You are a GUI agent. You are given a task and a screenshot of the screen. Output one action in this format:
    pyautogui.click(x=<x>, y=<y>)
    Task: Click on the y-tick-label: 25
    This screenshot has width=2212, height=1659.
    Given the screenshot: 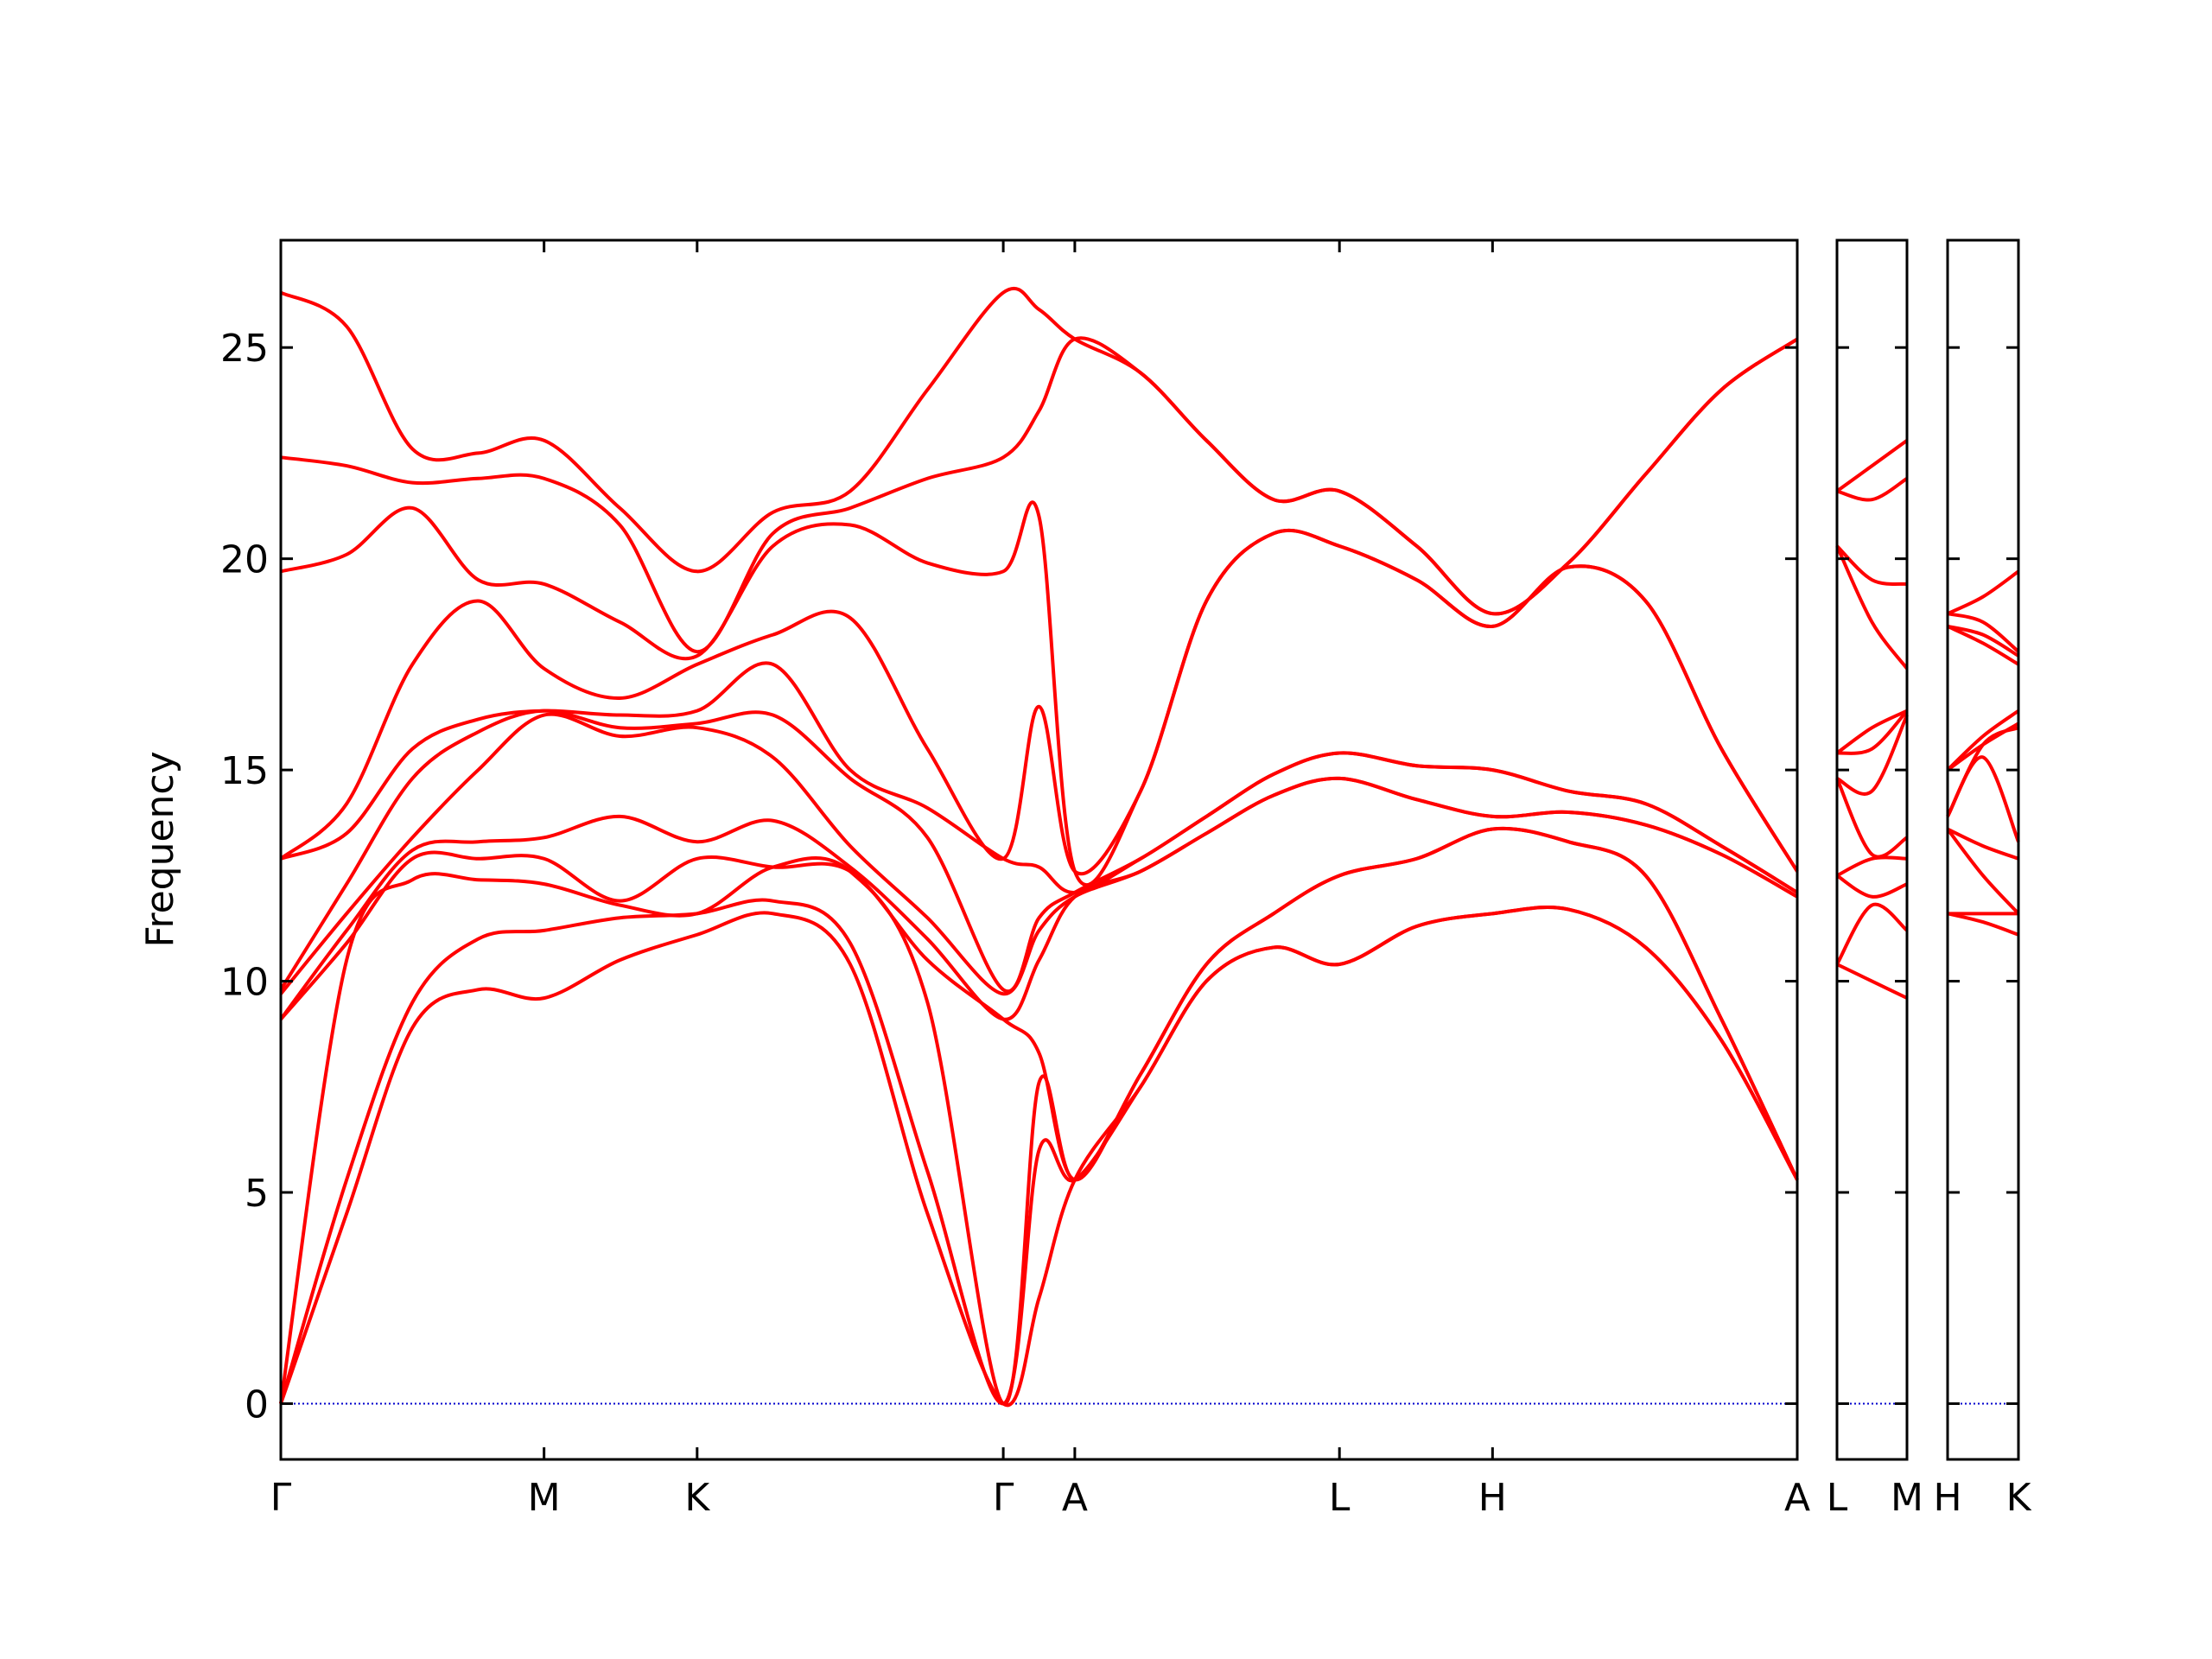 What is the action you would take?
    pyautogui.click(x=244, y=349)
    